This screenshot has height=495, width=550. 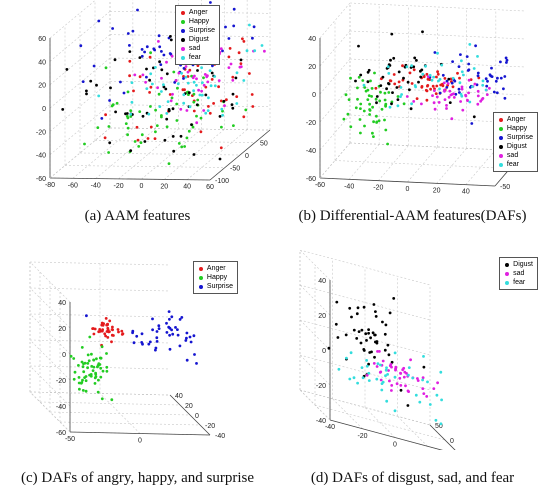 I want to click on z-tick-label: 20, so click(x=312, y=67).